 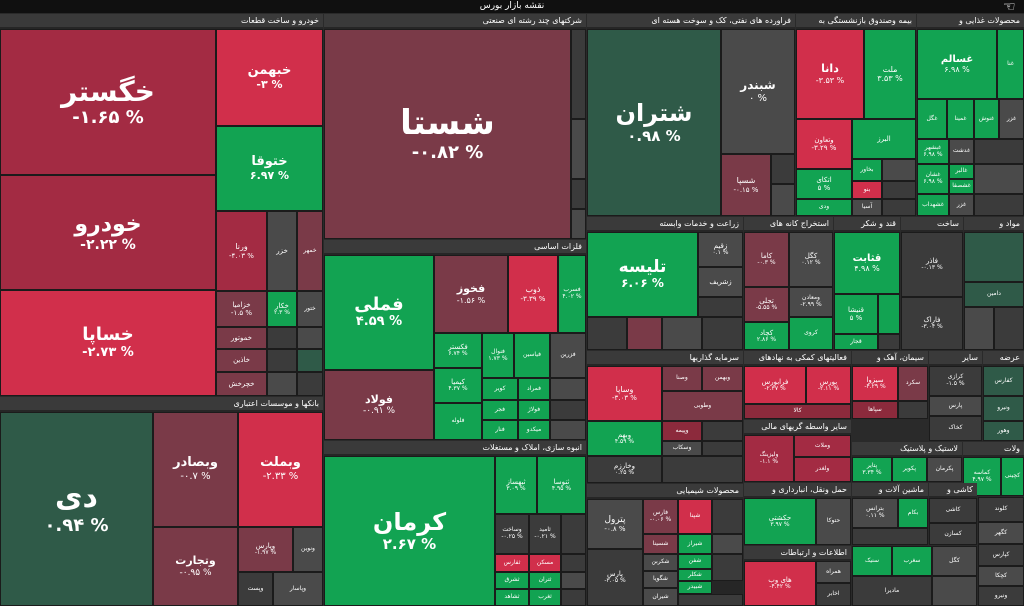 What do you see at coordinates (195, 469) in the screenshot?
I see `tile-vbsader: وبصادر -۰.۷ %` at bounding box center [195, 469].